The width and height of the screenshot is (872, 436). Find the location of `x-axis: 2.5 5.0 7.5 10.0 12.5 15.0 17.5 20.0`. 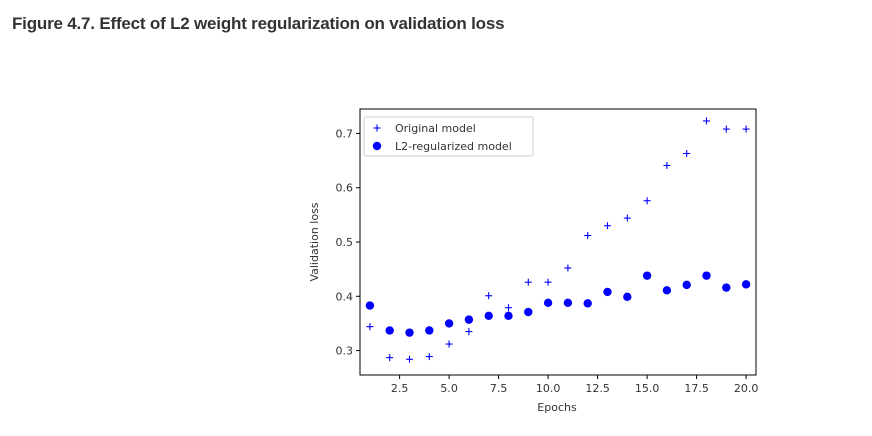

x-axis: 2.5 5.0 7.5 10.0 12.5 15.0 17.5 20.0 is located at coordinates (574, 385).